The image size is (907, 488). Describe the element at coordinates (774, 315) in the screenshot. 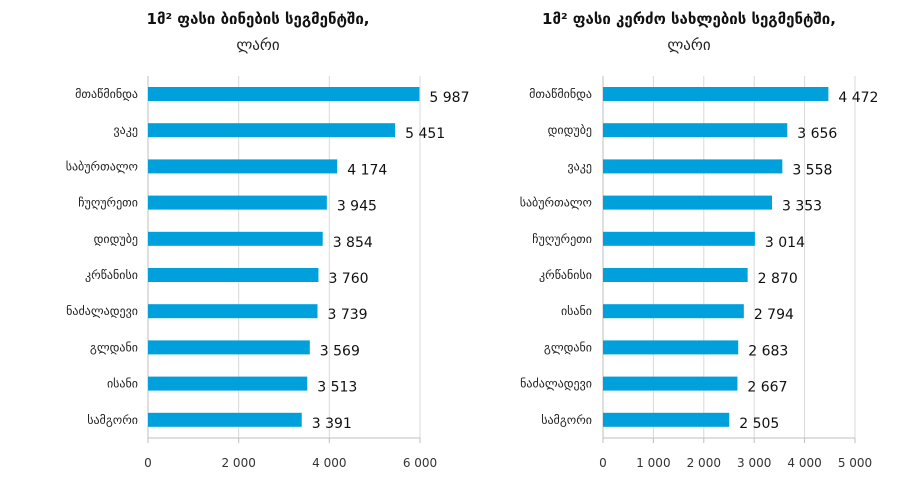

I see `value-label: 2 794` at that location.